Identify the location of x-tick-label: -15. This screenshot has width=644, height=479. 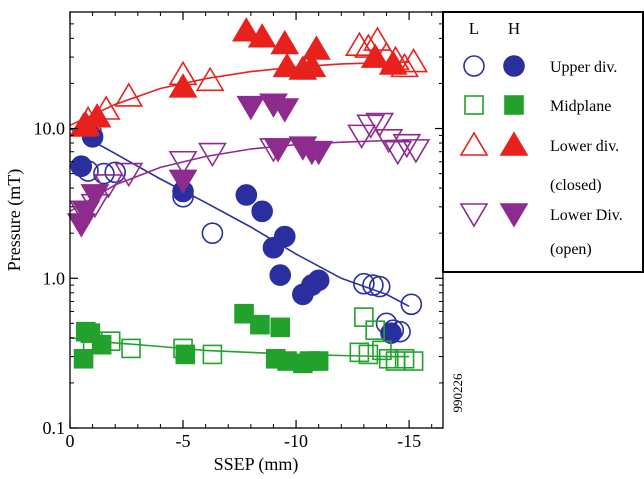
(409, 441).